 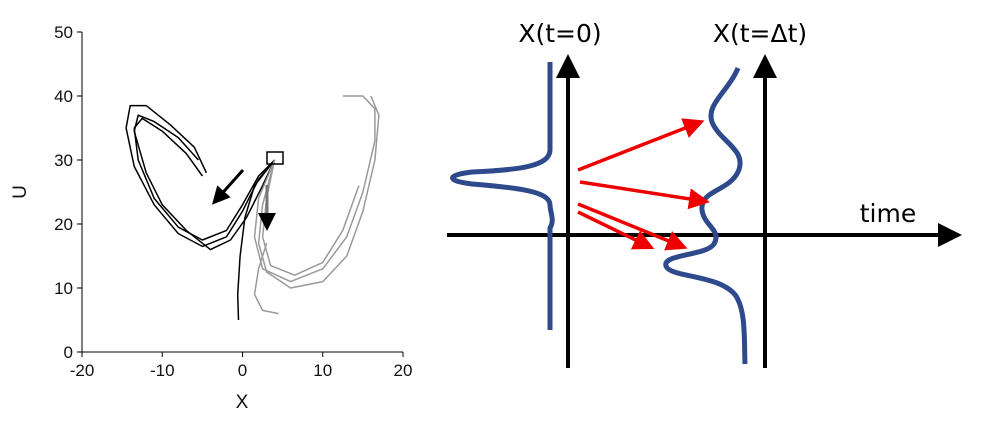 I want to click on axis-label: time, so click(x=888, y=213).